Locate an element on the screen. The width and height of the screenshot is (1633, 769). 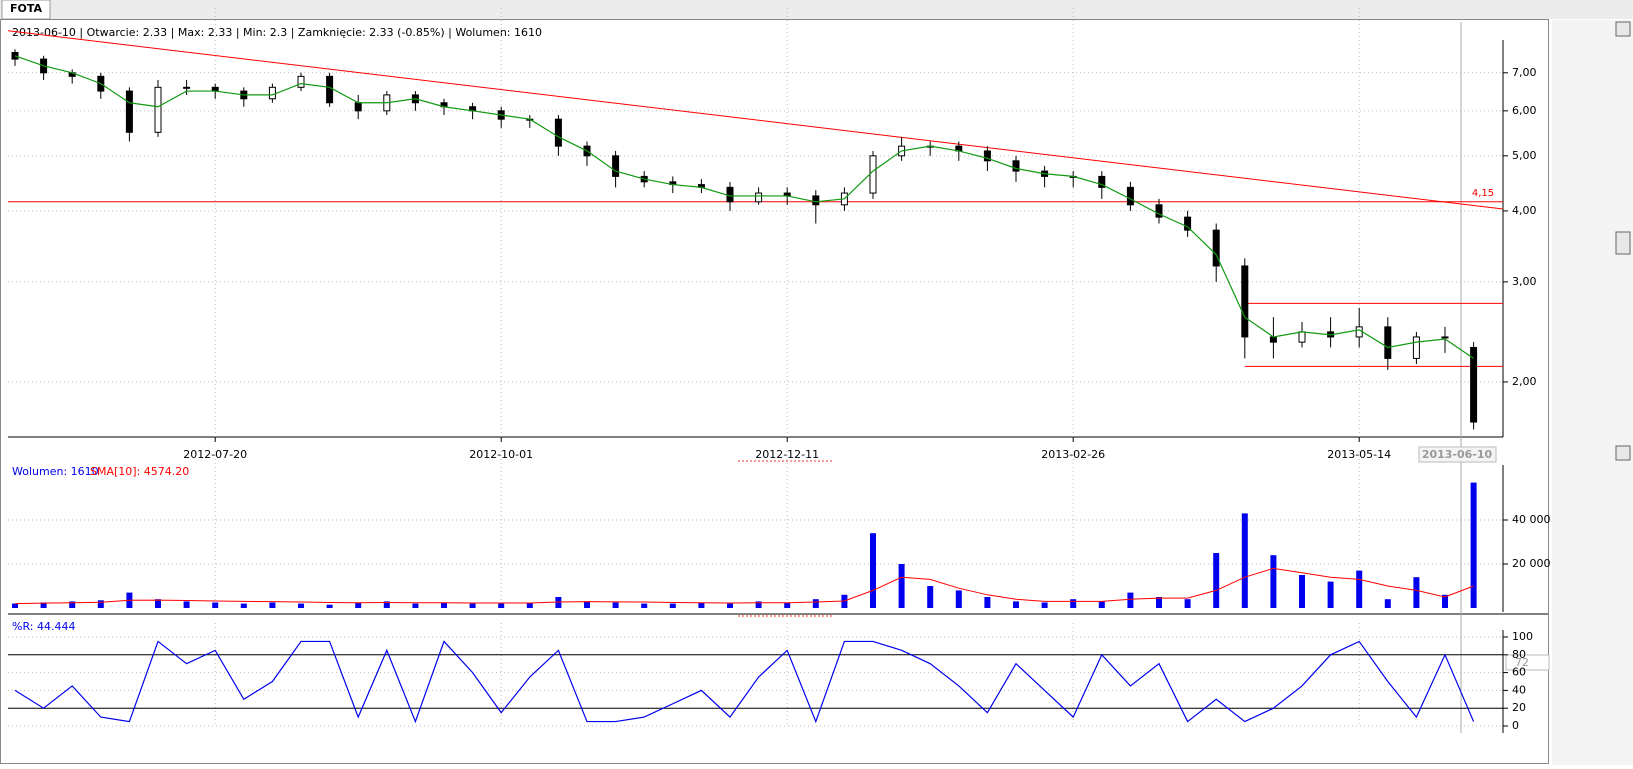
y-tick-label: 60 is located at coordinates (1519, 672).